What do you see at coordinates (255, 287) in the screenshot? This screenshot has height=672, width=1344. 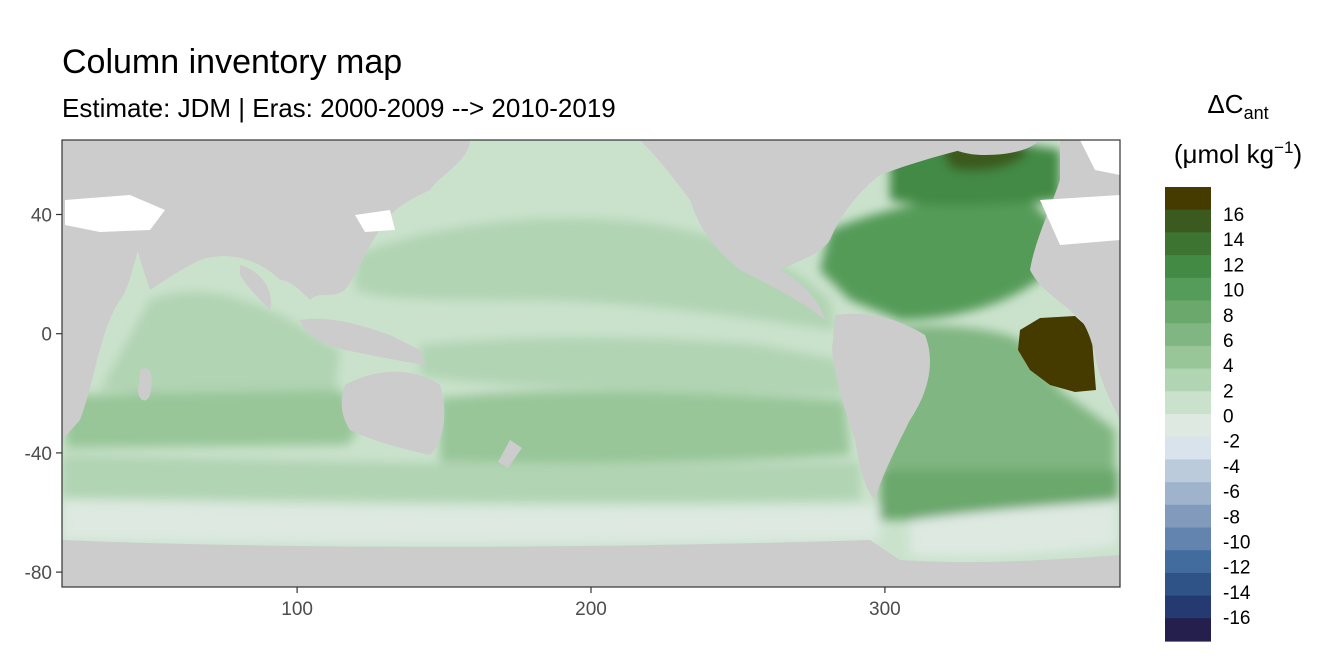 I see `land-india` at bounding box center [255, 287].